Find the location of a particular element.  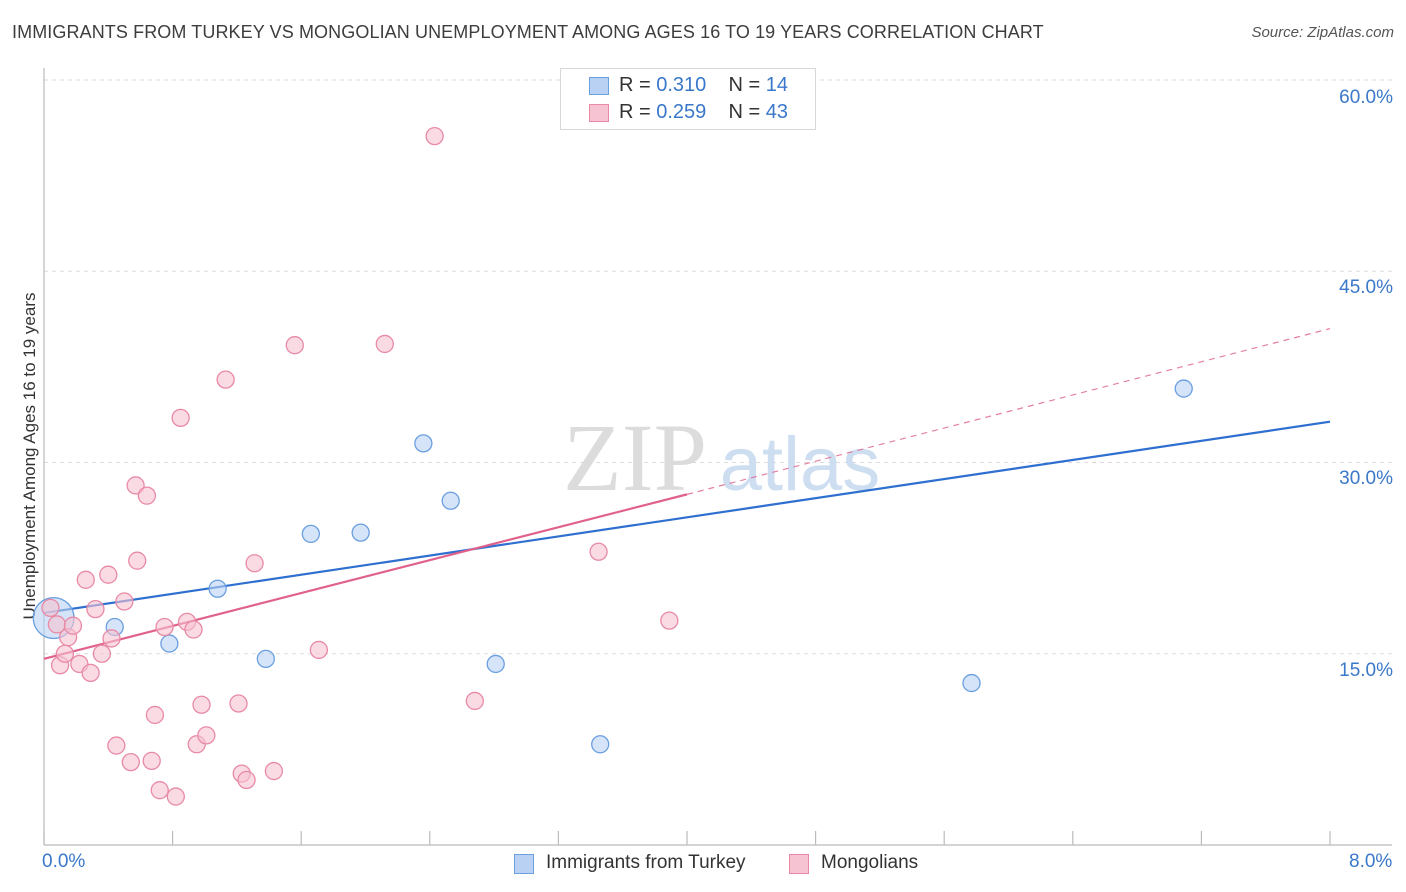

turkey-swatch is located at coordinates (599, 86).